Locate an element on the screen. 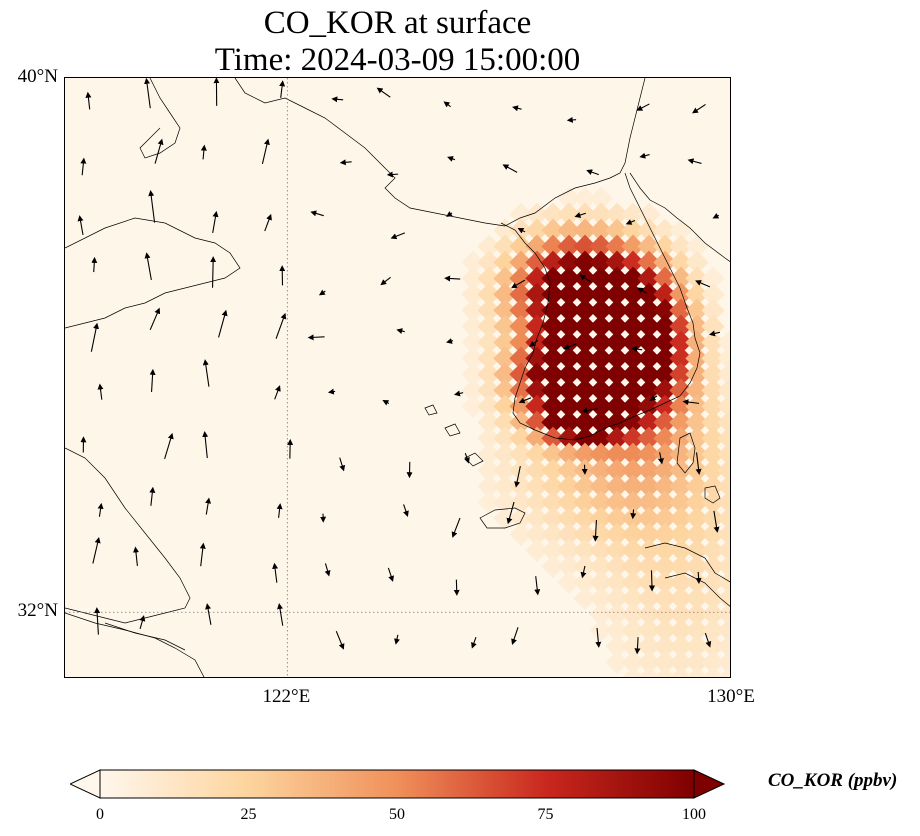 The width and height of the screenshot is (920, 836). map-title: CO_KOR at surface is located at coordinates (397, 23).